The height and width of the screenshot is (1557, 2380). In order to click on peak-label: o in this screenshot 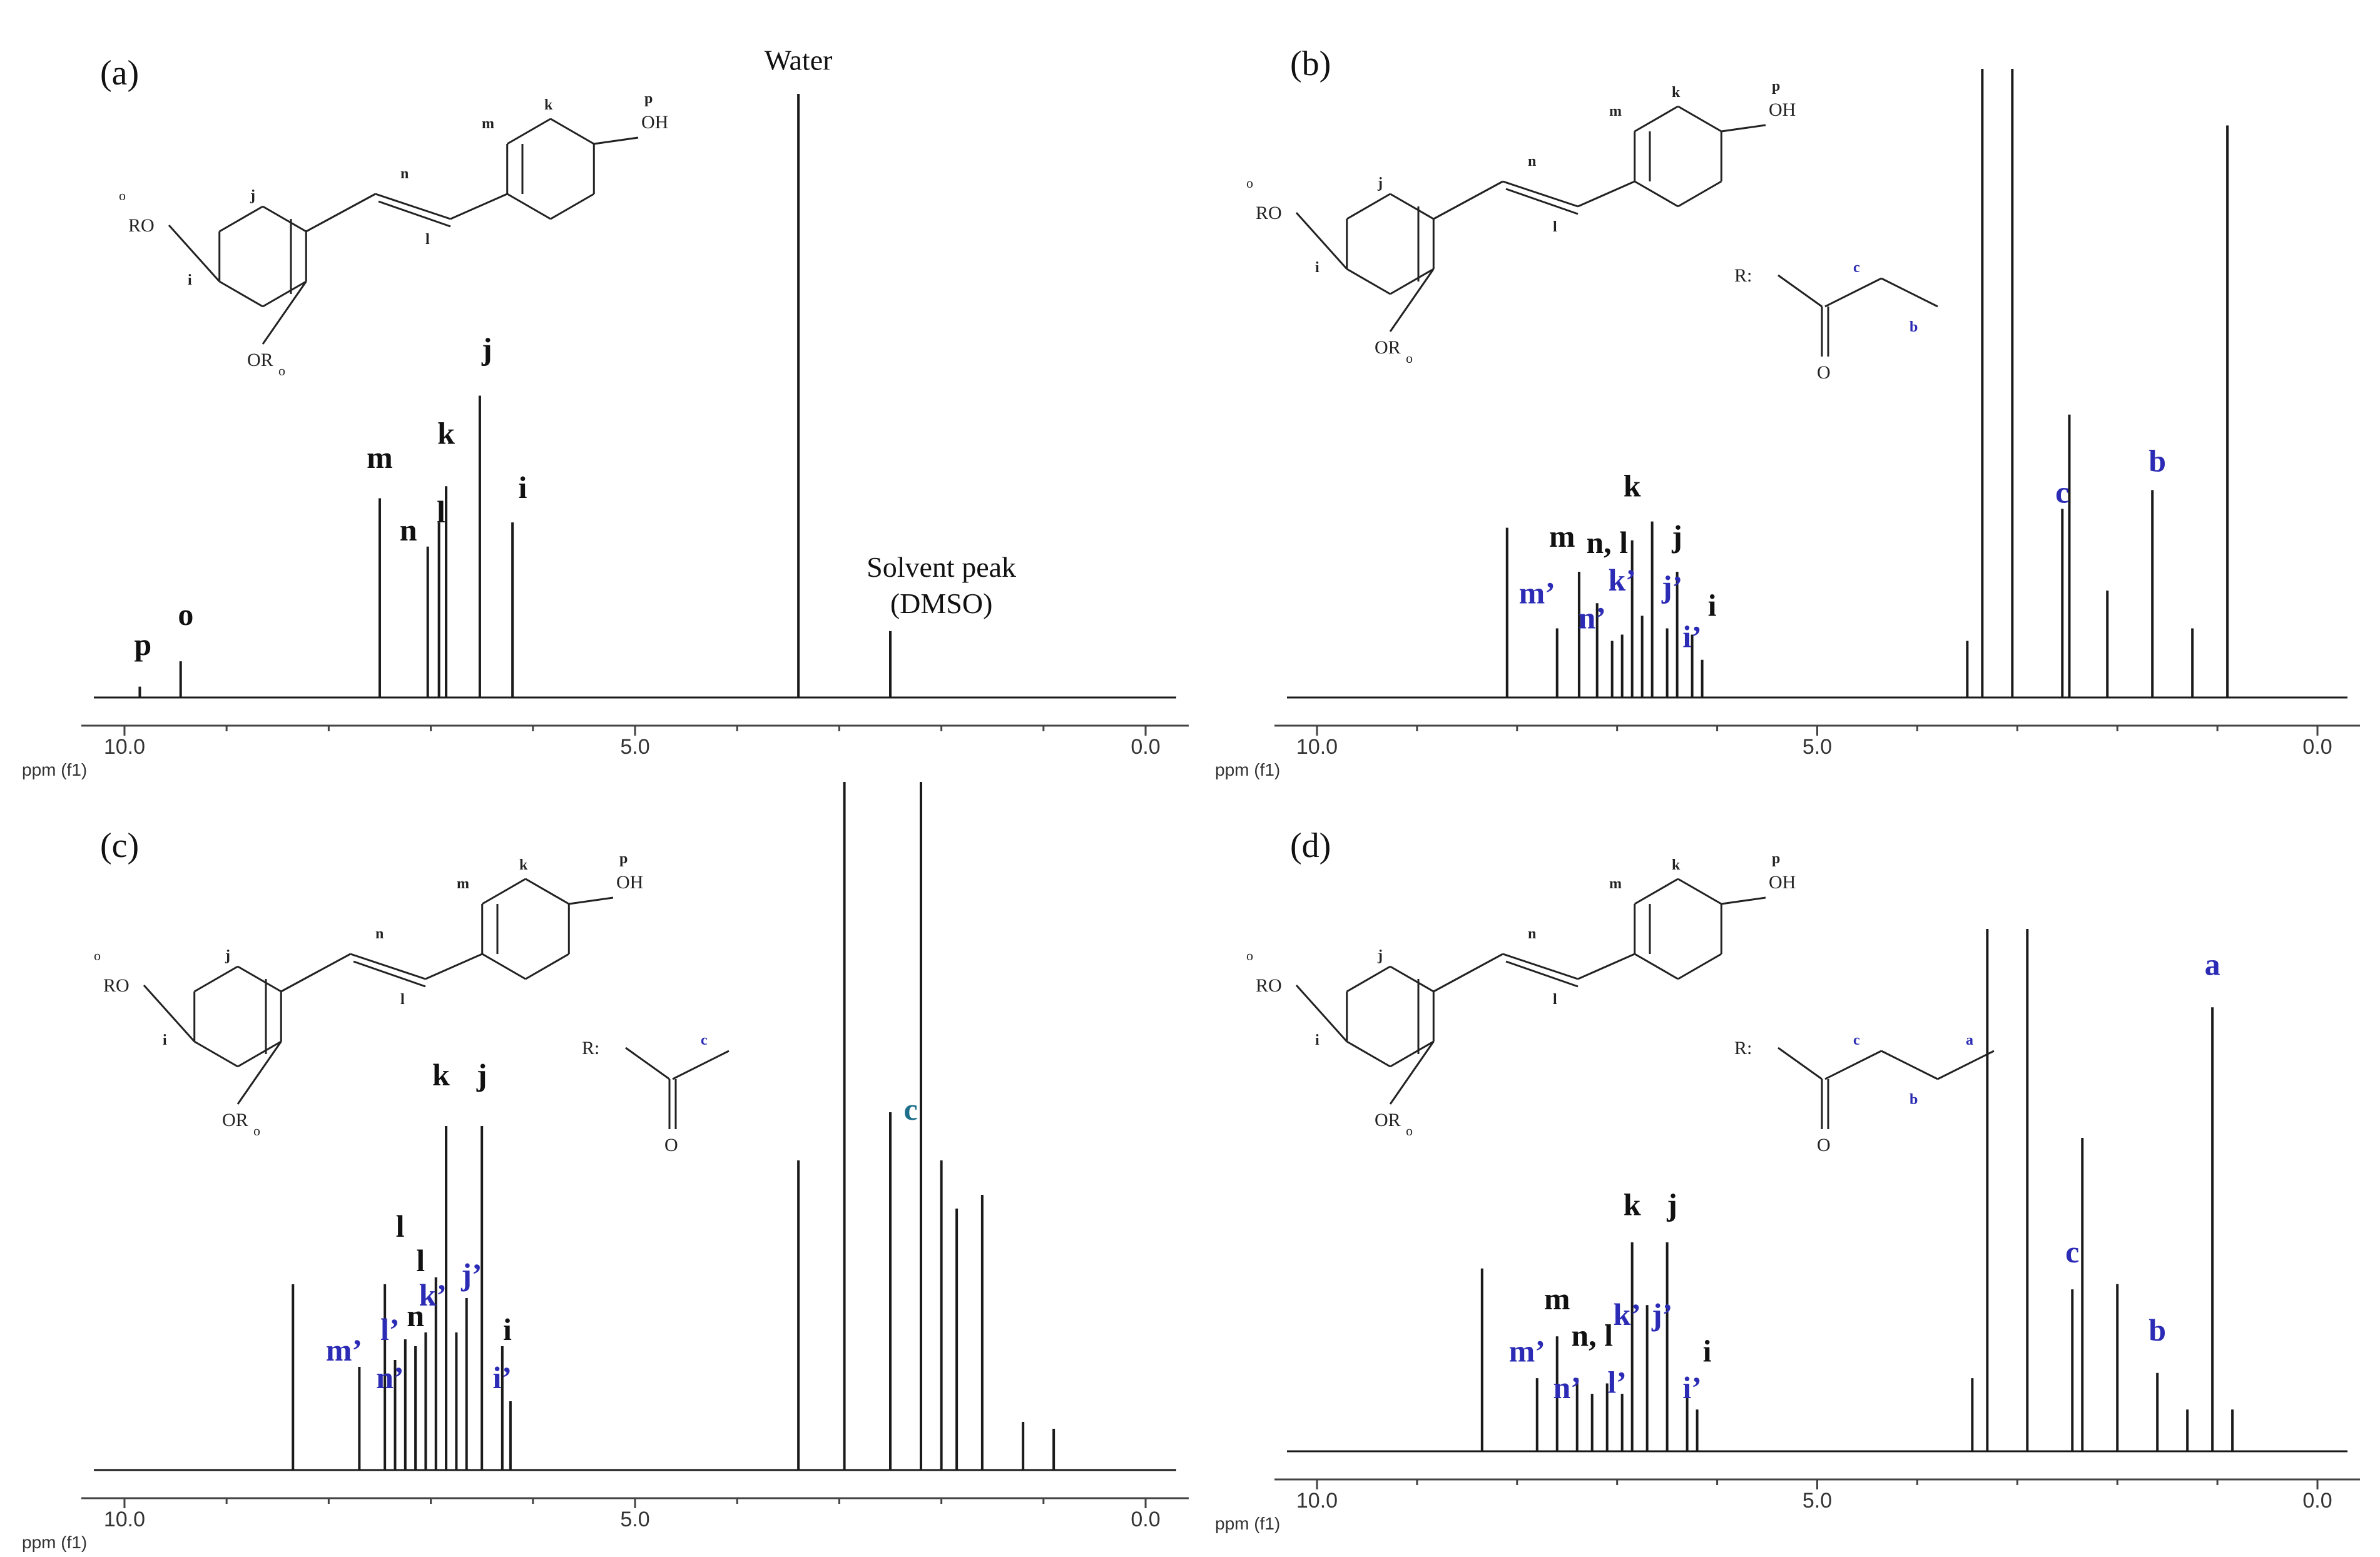, I will do `click(185, 614)`.